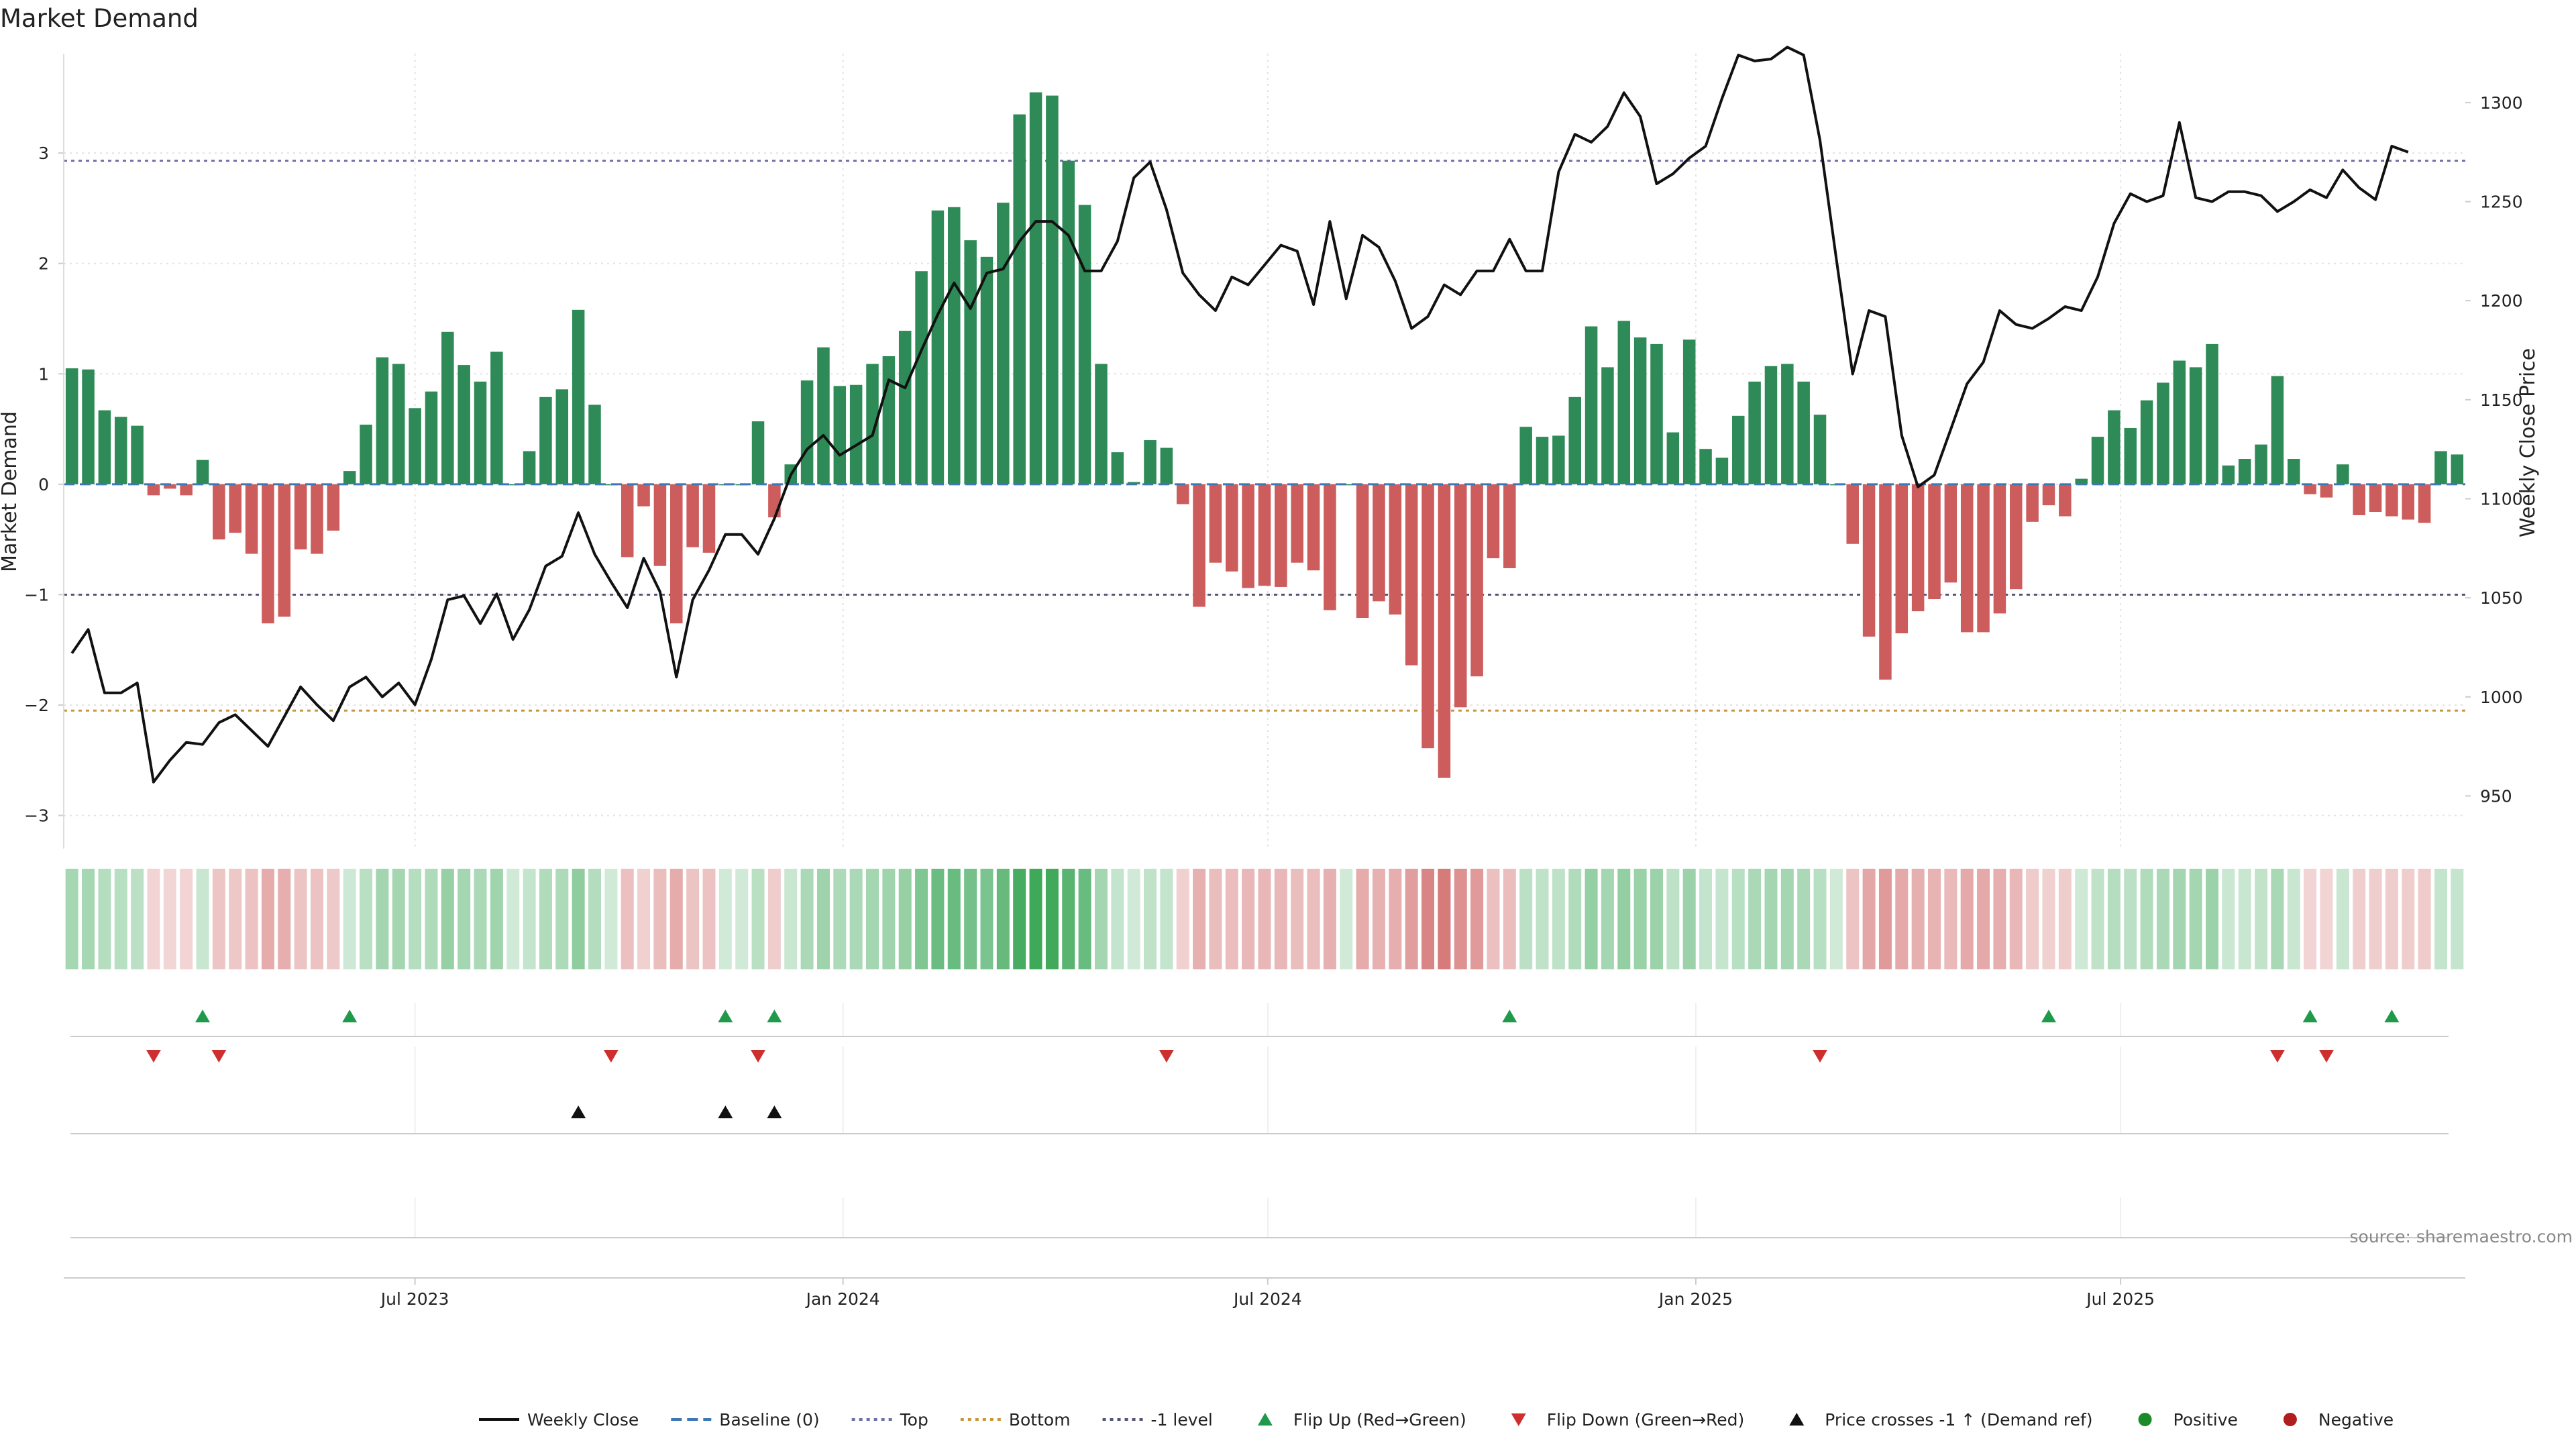 The width and height of the screenshot is (2576, 1449). Describe the element at coordinates (43, 264) in the screenshot. I see `left-tick-label: 2` at that location.